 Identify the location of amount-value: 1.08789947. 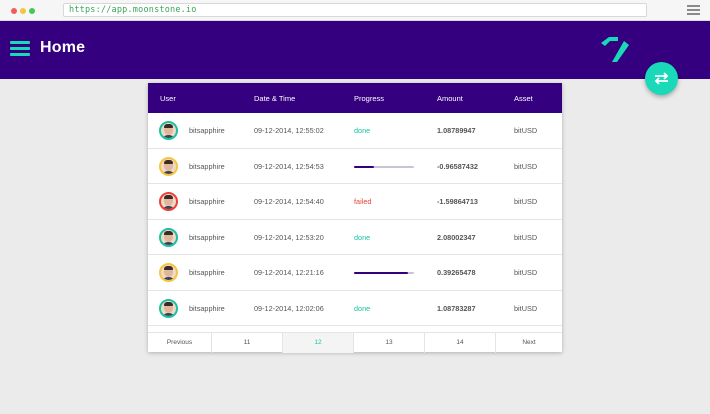
(456, 130).